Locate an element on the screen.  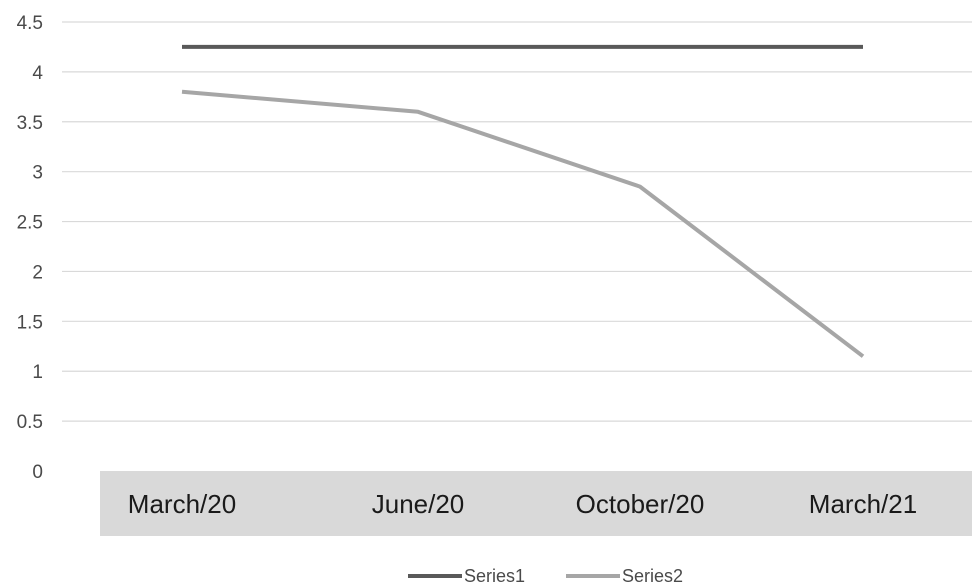
y-tick-label: 0.5 is located at coordinates (30, 422).